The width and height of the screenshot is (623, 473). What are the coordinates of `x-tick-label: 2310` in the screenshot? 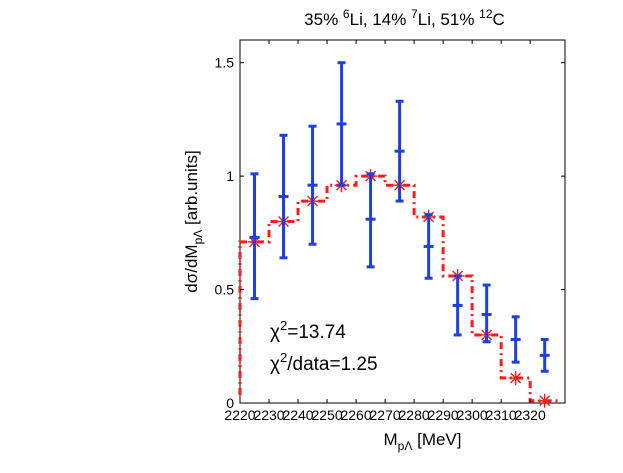 It's located at (501, 415).